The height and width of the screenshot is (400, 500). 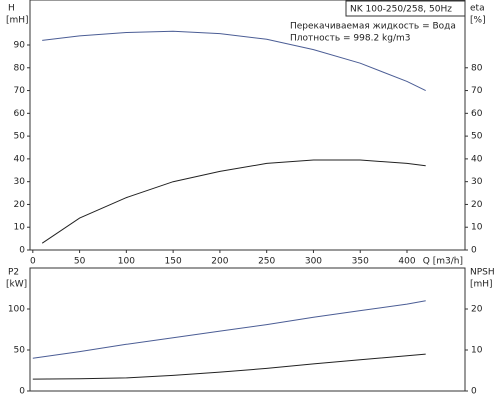 I want to click on y2-axis-label: NPSH, so click(x=482, y=273).